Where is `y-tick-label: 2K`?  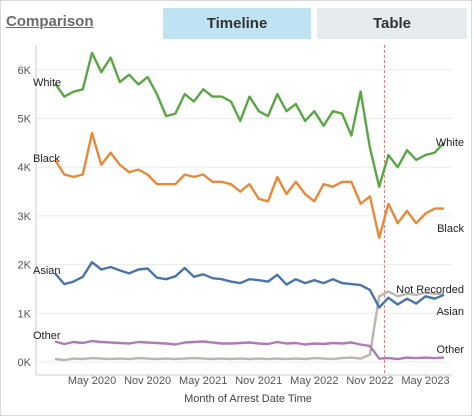 y-tick-label: 2K is located at coordinates (25, 266).